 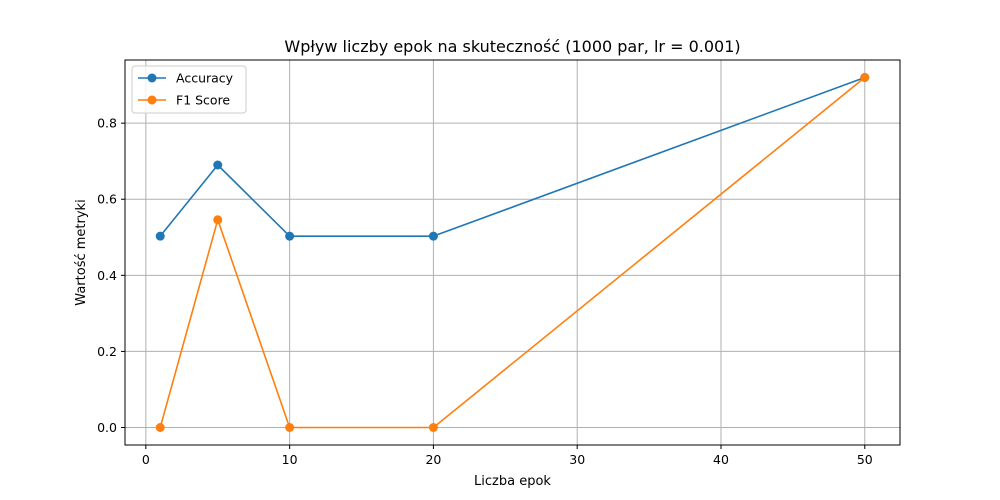 What do you see at coordinates (290, 459) in the screenshot?
I see `x-tick-label: 10` at bounding box center [290, 459].